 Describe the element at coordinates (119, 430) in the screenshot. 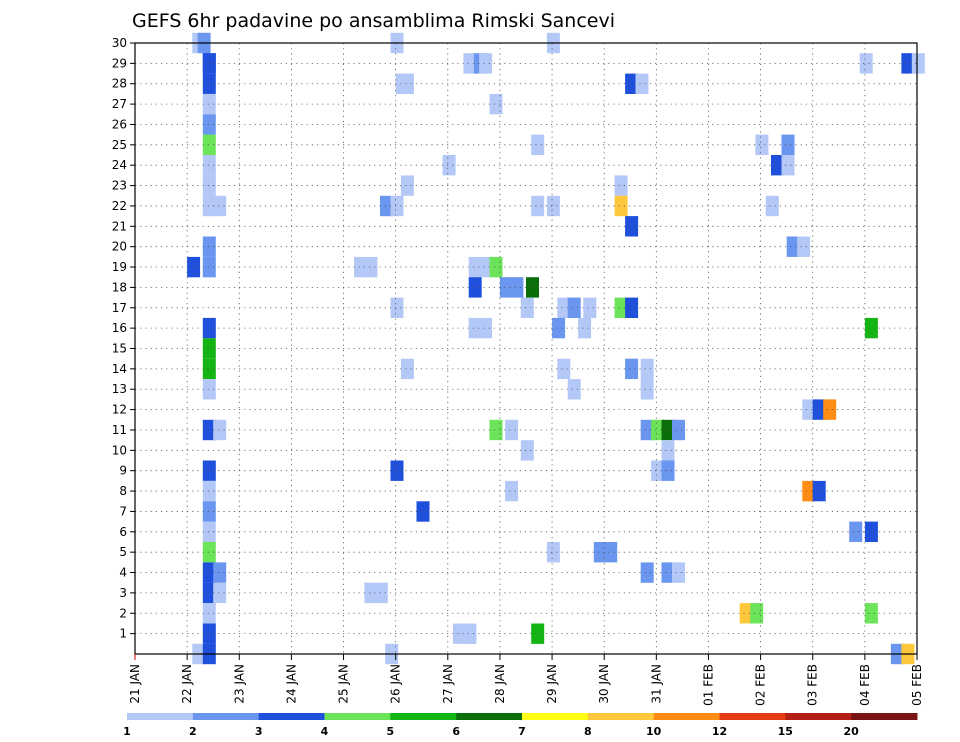

I see `y-tick-label: 11` at that location.